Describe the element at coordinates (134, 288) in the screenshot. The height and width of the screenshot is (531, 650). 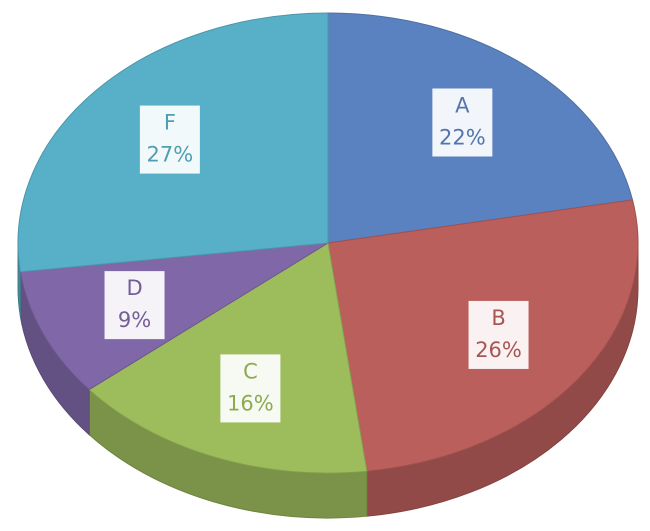
I see `category-label: D` at that location.